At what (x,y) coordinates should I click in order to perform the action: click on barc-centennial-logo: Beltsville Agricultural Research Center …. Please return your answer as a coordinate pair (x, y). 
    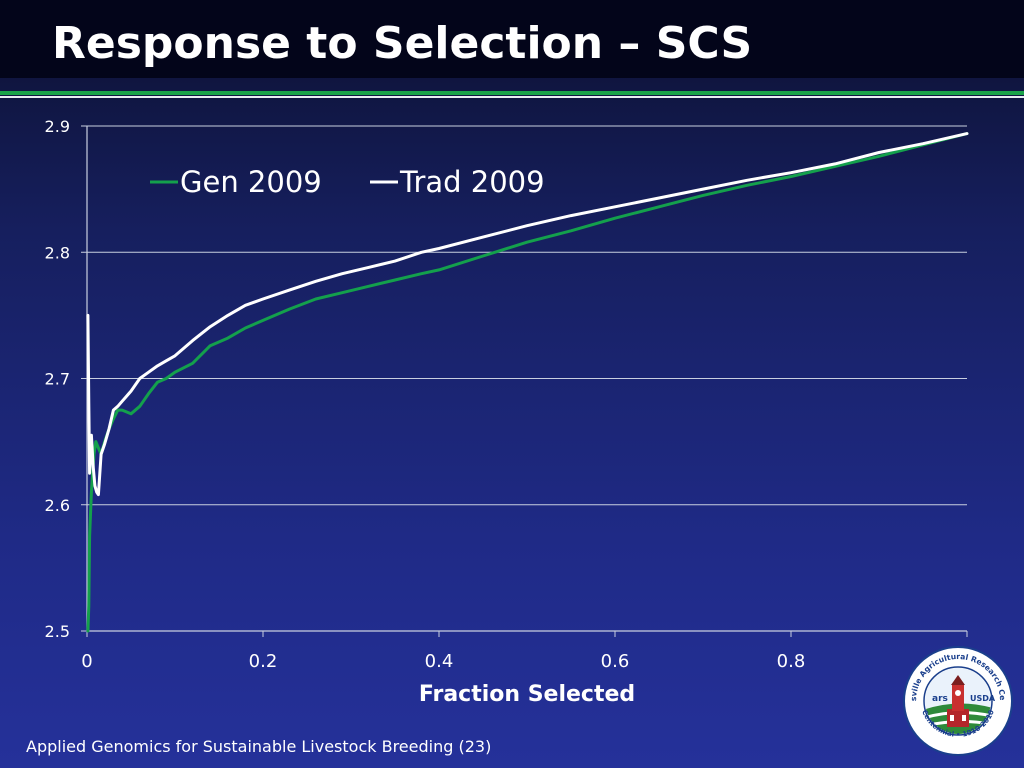
    Looking at the image, I should click on (957, 700).